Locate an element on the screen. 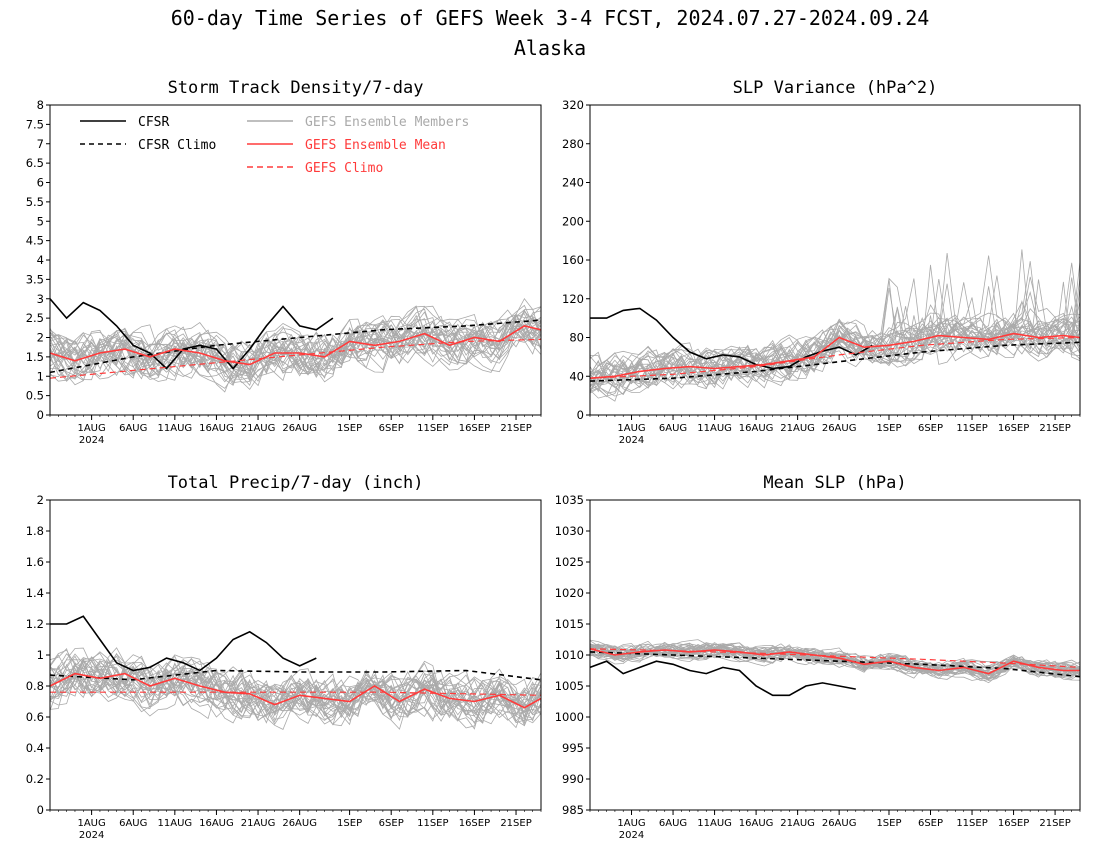 The width and height of the screenshot is (1100, 850). y-tick-label: 160 is located at coordinates (573, 260).